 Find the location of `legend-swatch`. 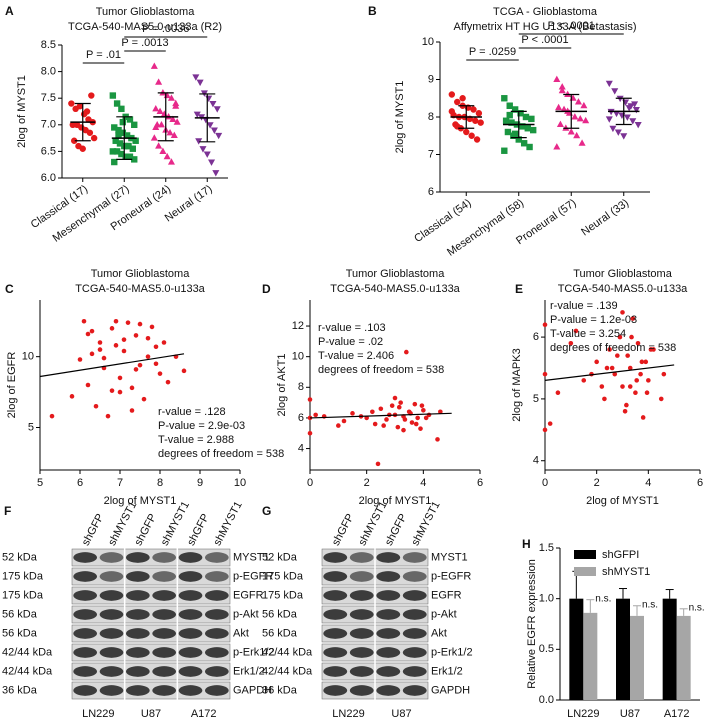

legend-swatch is located at coordinates (585, 554).